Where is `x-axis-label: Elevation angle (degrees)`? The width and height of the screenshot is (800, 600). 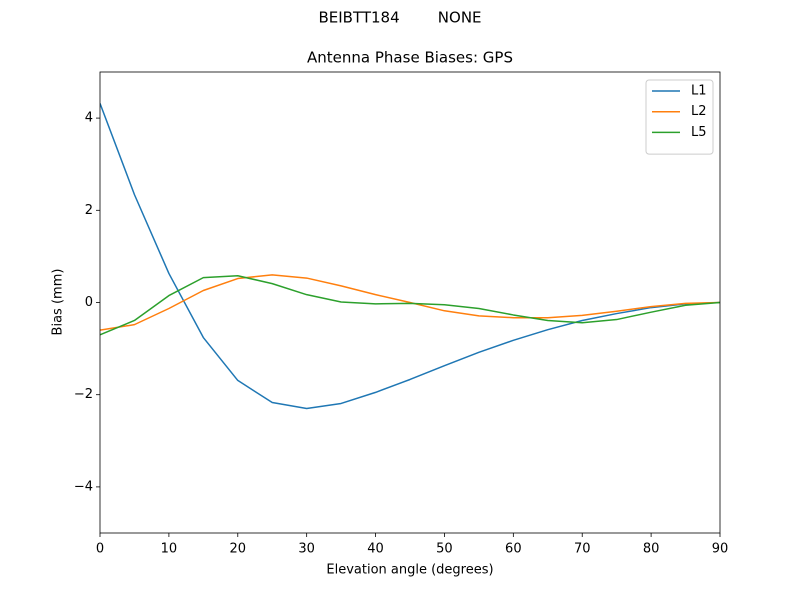 x-axis-label: Elevation angle (degrees) is located at coordinates (409, 570).